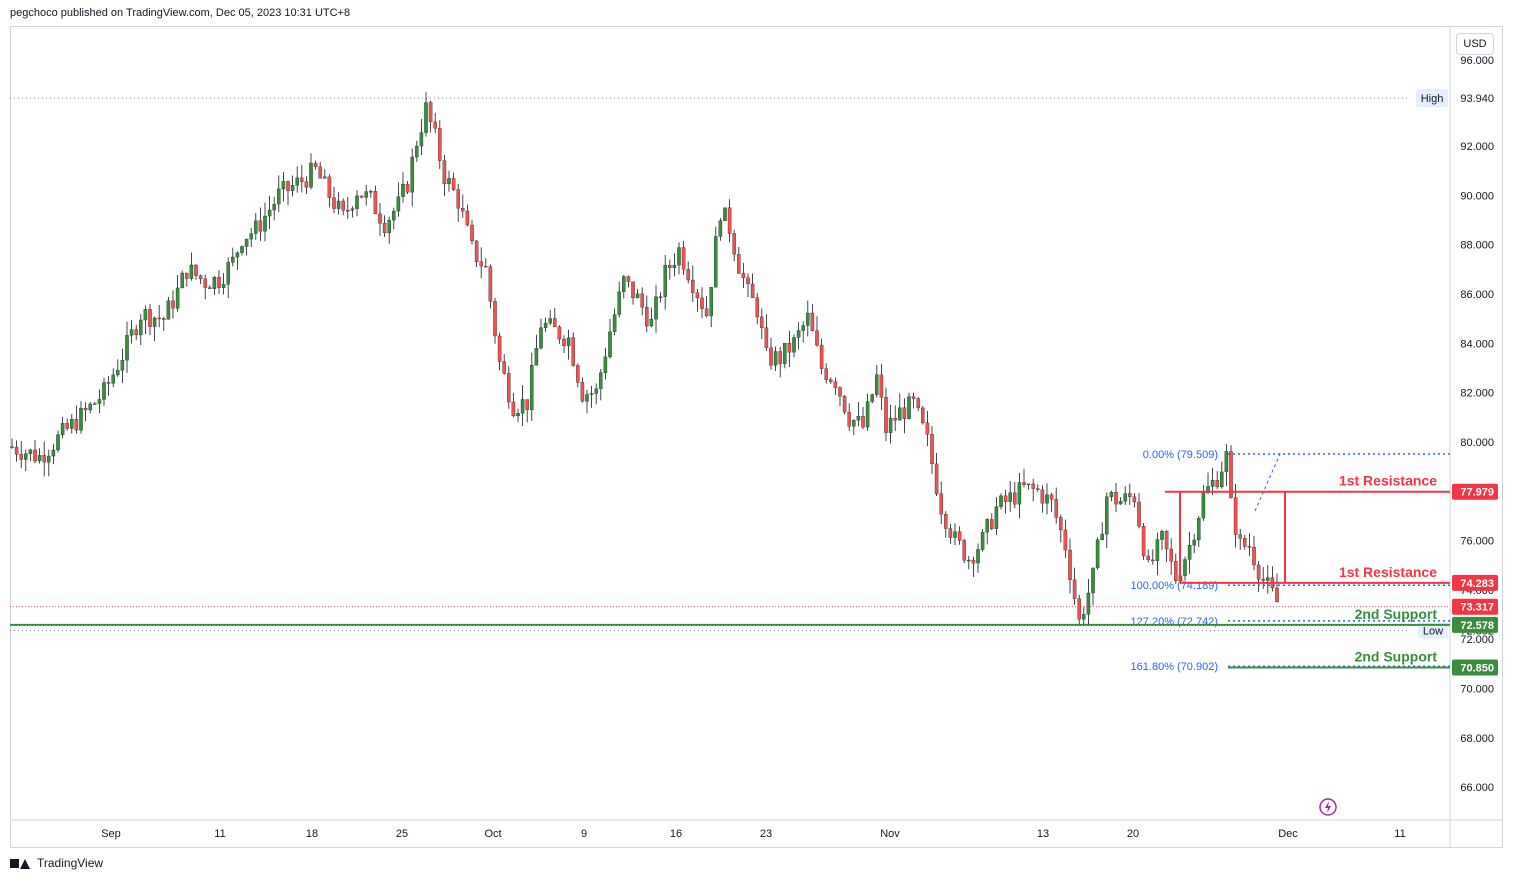 Image resolution: width=1514 pixels, height=883 pixels. What do you see at coordinates (1477, 147) in the screenshot?
I see `y-tick-label: 92.000` at bounding box center [1477, 147].